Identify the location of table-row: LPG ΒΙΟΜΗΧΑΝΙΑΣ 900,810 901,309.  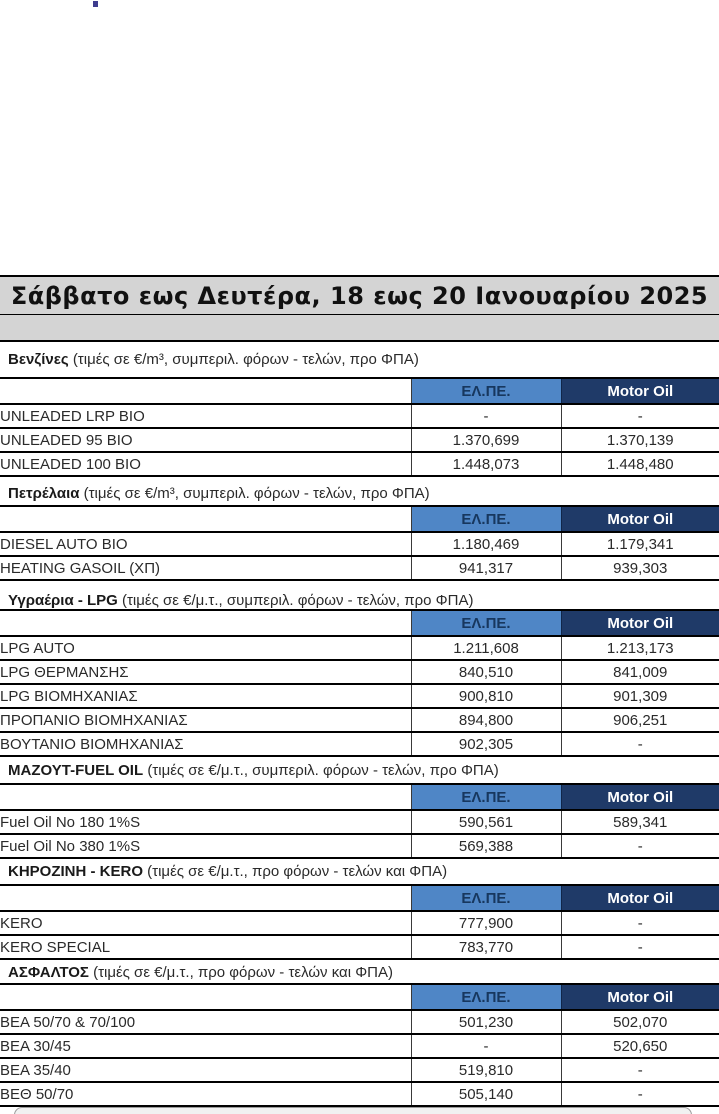
(359, 696).